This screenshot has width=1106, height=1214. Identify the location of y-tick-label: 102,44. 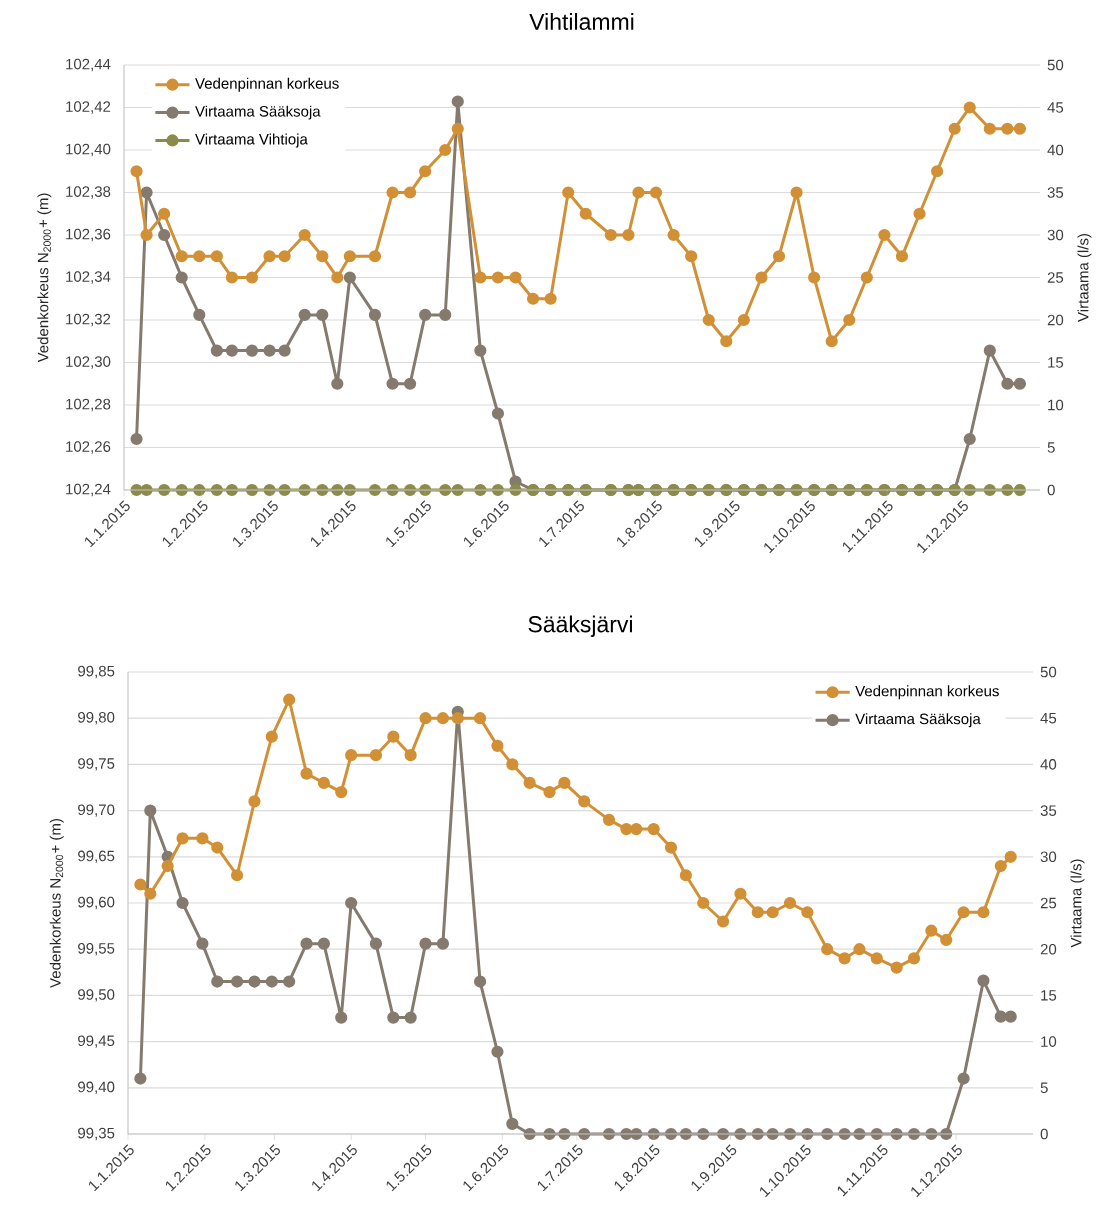
(88, 65).